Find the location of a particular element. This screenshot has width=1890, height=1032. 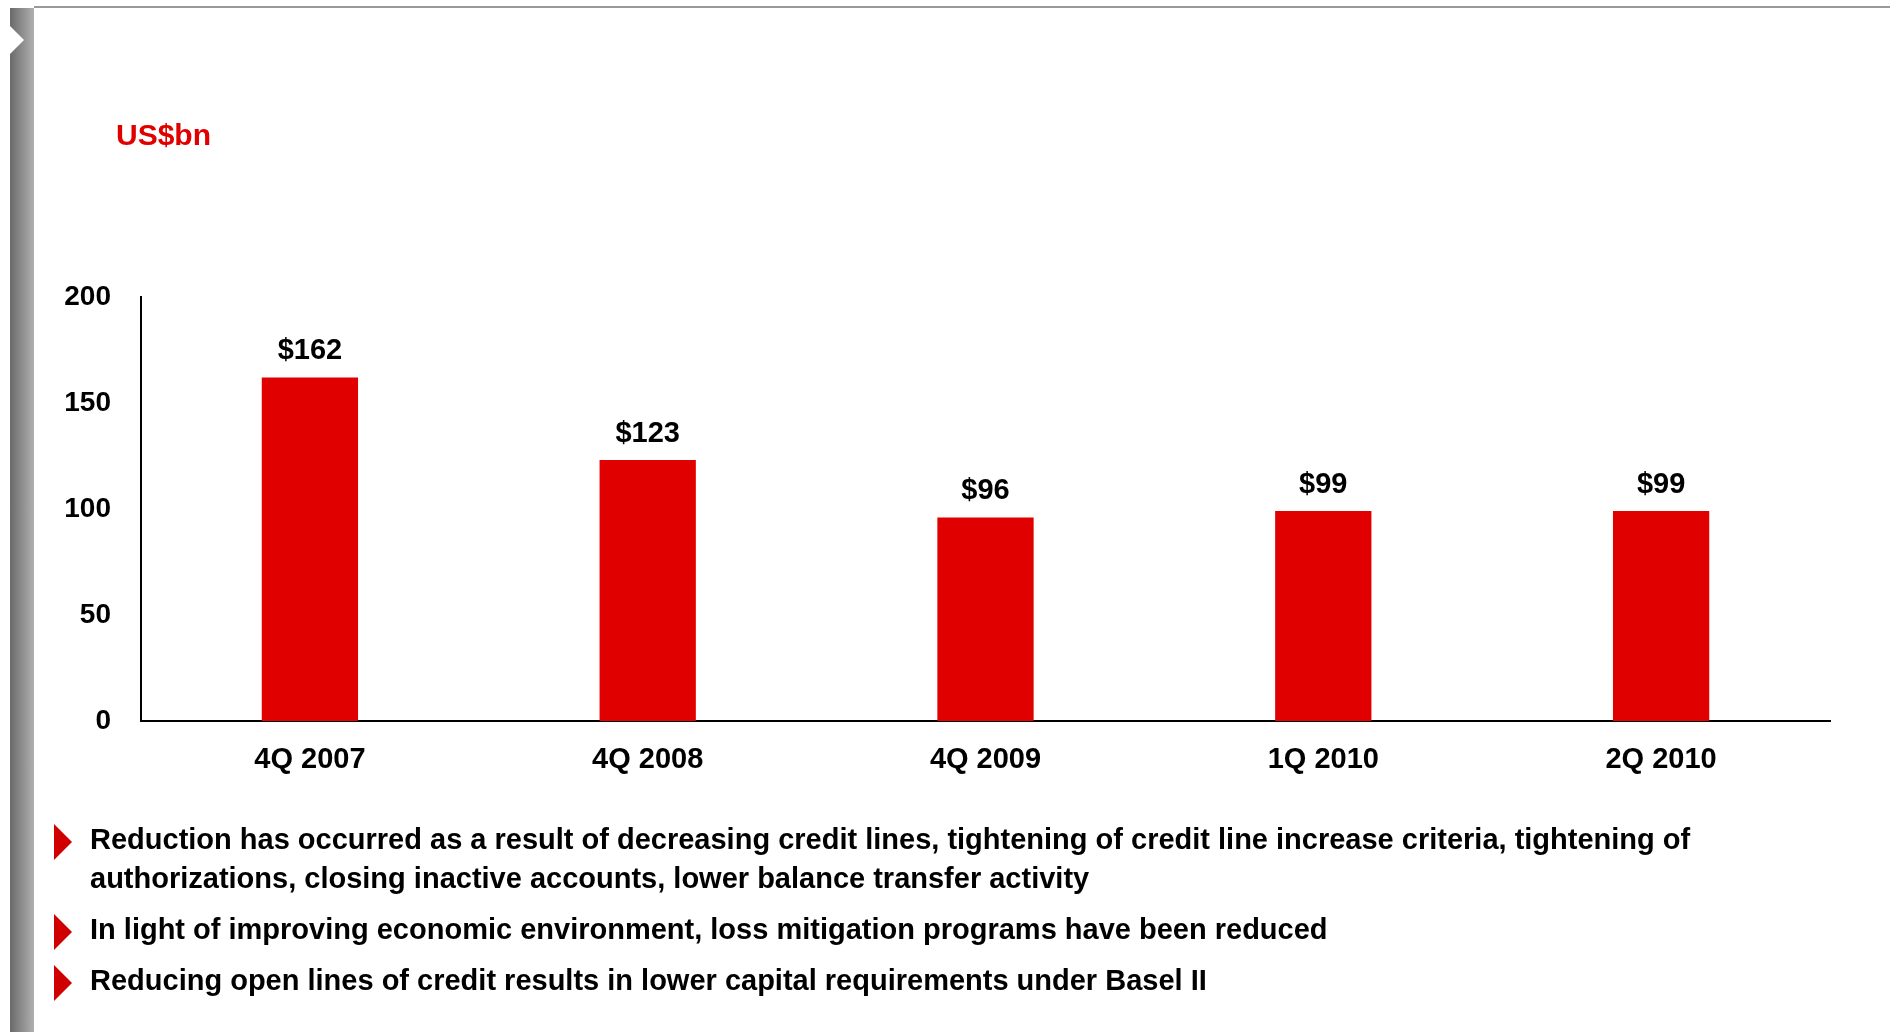

text: Reducing open lines of credit results in lower capital requirements under Basel II is located at coordinates (648, 980).